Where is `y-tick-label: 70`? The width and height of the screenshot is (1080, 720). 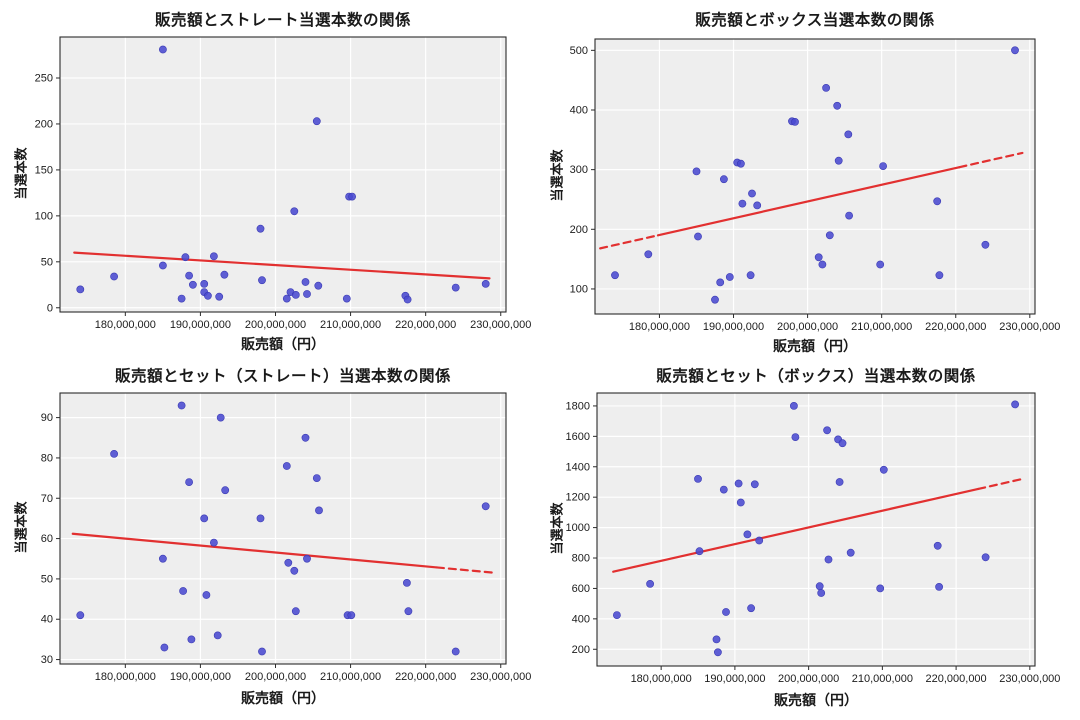
y-tick-label: 70 is located at coordinates (47, 499).